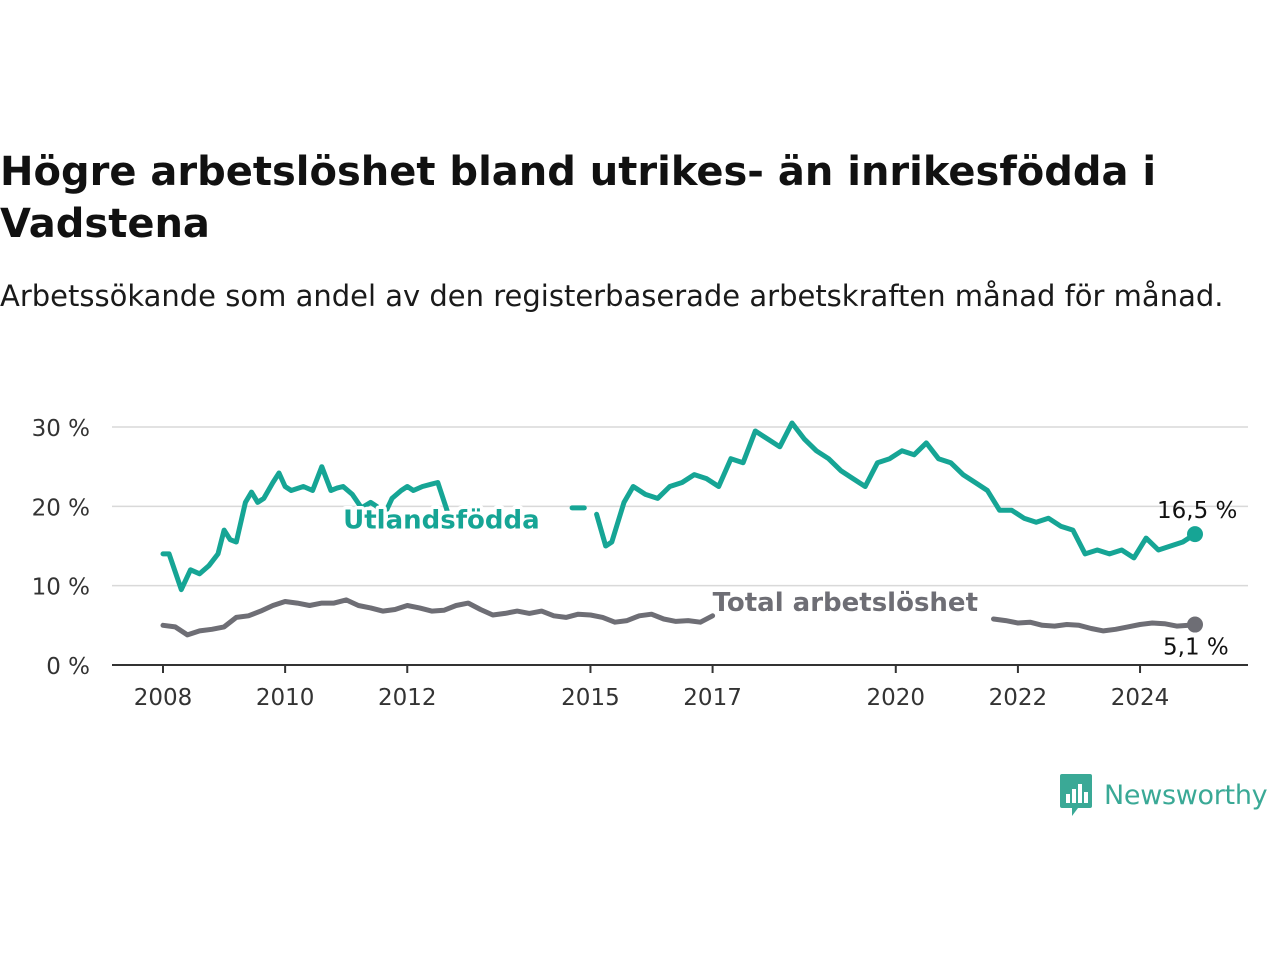 Image resolution: width=1280 pixels, height=960 pixels. What do you see at coordinates (1196, 648) in the screenshot?
I see `end-label-total: 5,1 %` at bounding box center [1196, 648].